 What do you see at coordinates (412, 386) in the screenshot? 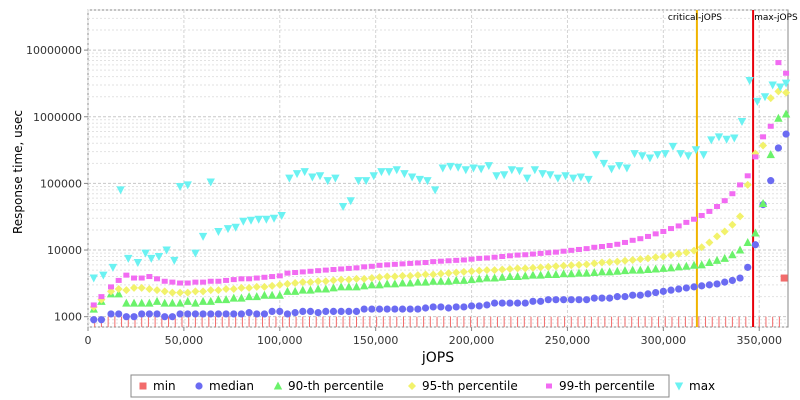
I see `legend-swatch` at bounding box center [412, 386].